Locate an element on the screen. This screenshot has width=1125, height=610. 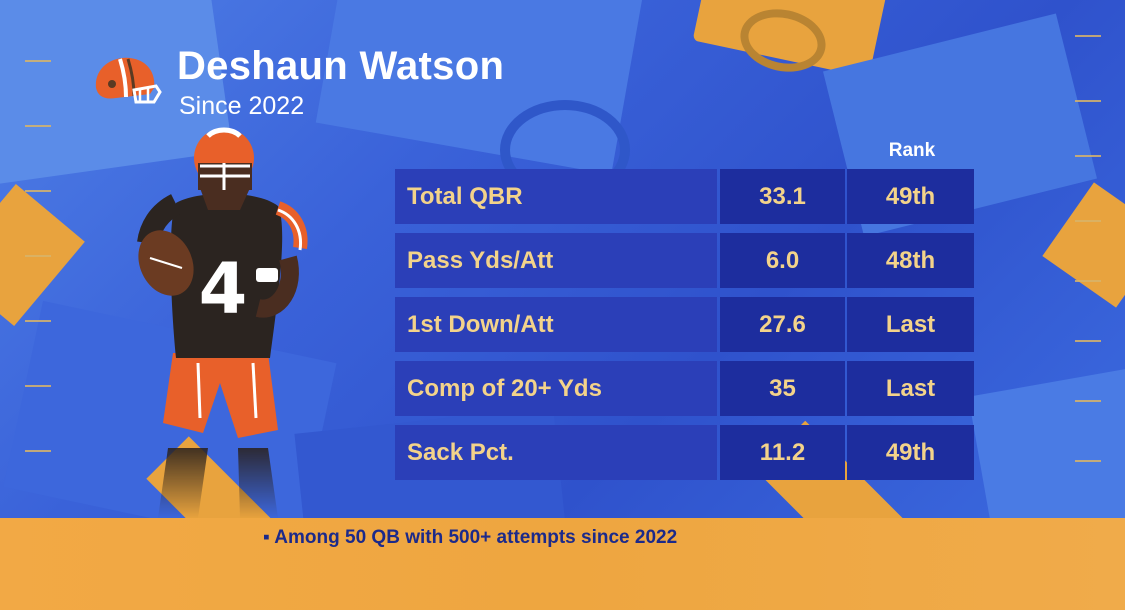
table-row: 1st Down/Att 27.6 Last is located at coordinates (684, 324).